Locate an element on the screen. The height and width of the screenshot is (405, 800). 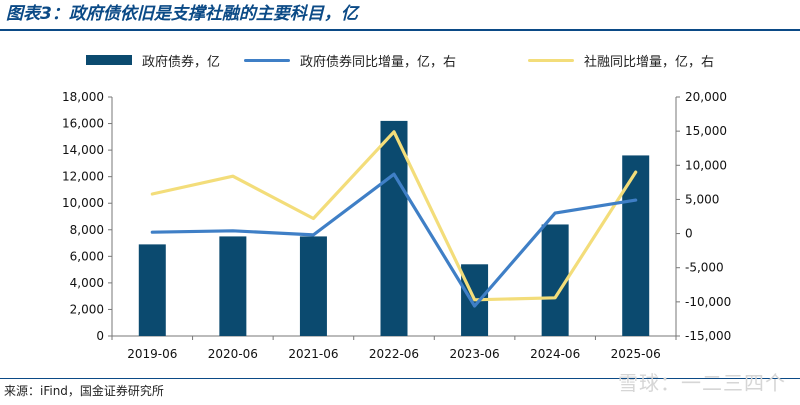
watermark: 雪球：一二三四个 is located at coordinates (702, 383).